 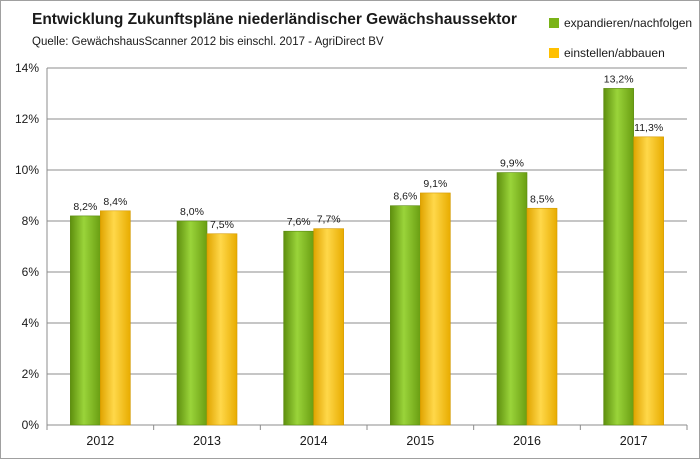 I want to click on data-label: 9,1%, so click(x=435, y=184).